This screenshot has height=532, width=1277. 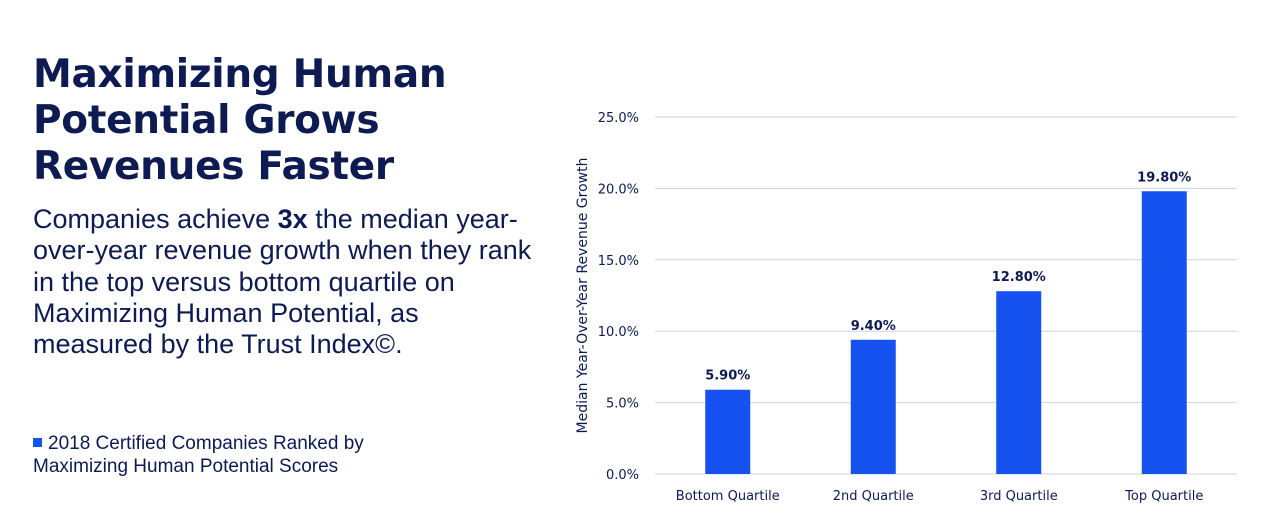 I want to click on x-category-label: 2nd Quartile, so click(x=873, y=496).